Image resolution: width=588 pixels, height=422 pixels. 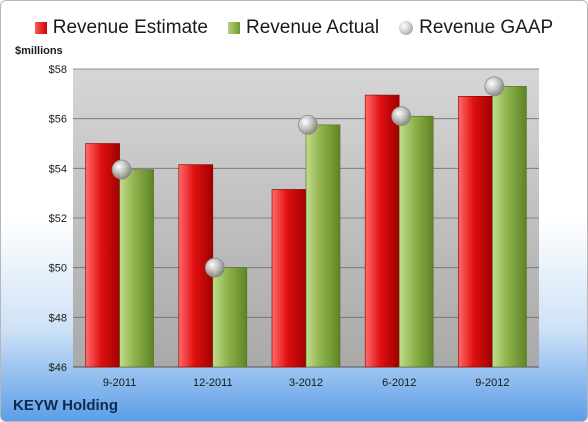 I want to click on legend-label-gaap: Revenue GAAP, so click(x=486, y=27).